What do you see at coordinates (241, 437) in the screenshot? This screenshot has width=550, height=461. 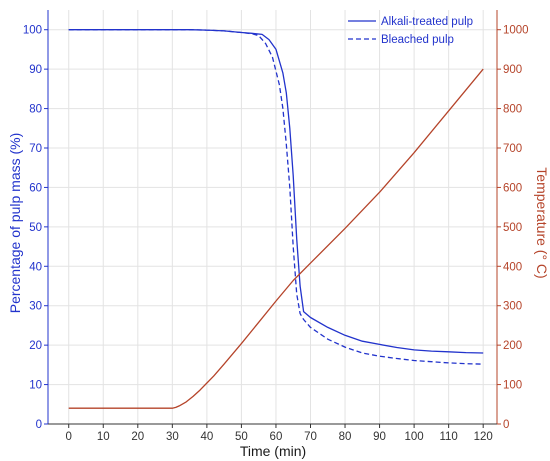 I see `x-tick-label: 50` at bounding box center [241, 437].